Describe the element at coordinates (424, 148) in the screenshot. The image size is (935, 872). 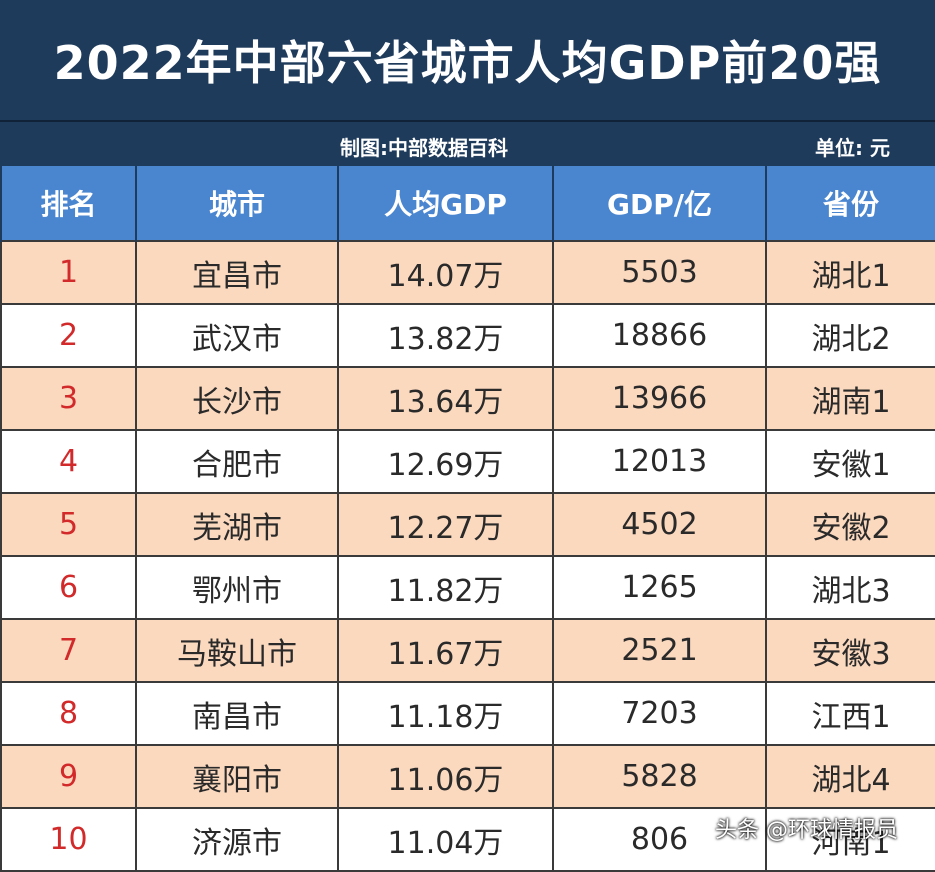
I see `chart-credit: 制图:中部数据百科` at that location.